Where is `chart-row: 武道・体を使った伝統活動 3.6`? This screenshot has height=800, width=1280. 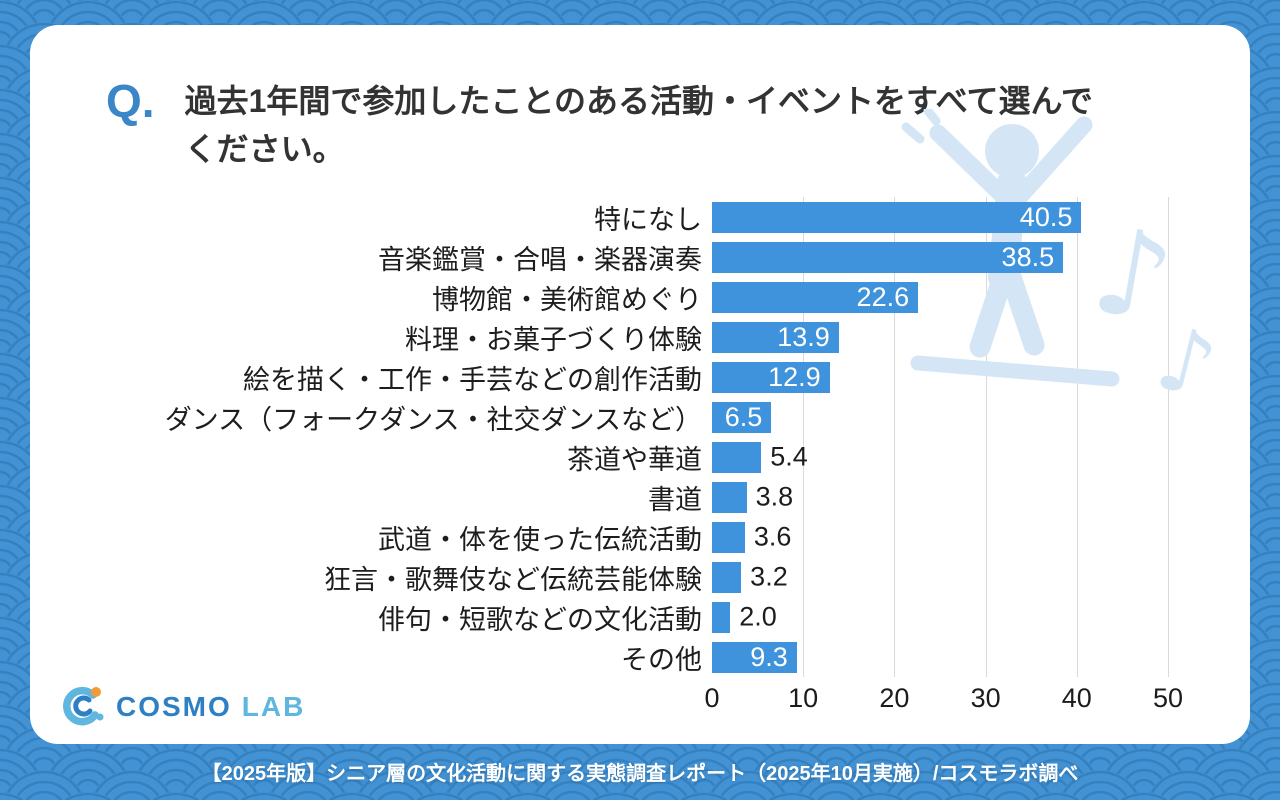
chart-row: 武道・体を使った伝統活動 3.6 is located at coordinates (640, 537).